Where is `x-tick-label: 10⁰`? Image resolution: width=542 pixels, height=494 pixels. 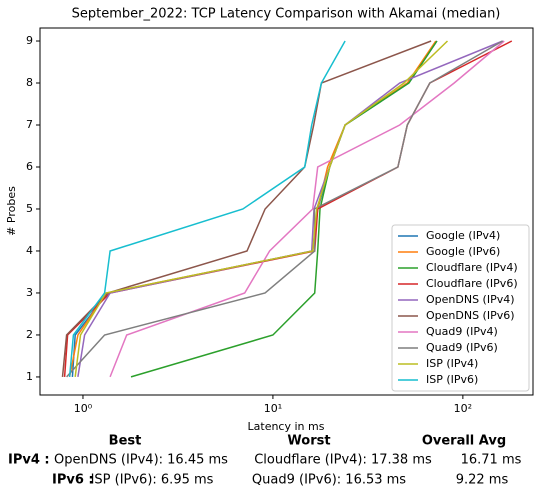
x-tick-label: 10⁰ is located at coordinates (83, 408).